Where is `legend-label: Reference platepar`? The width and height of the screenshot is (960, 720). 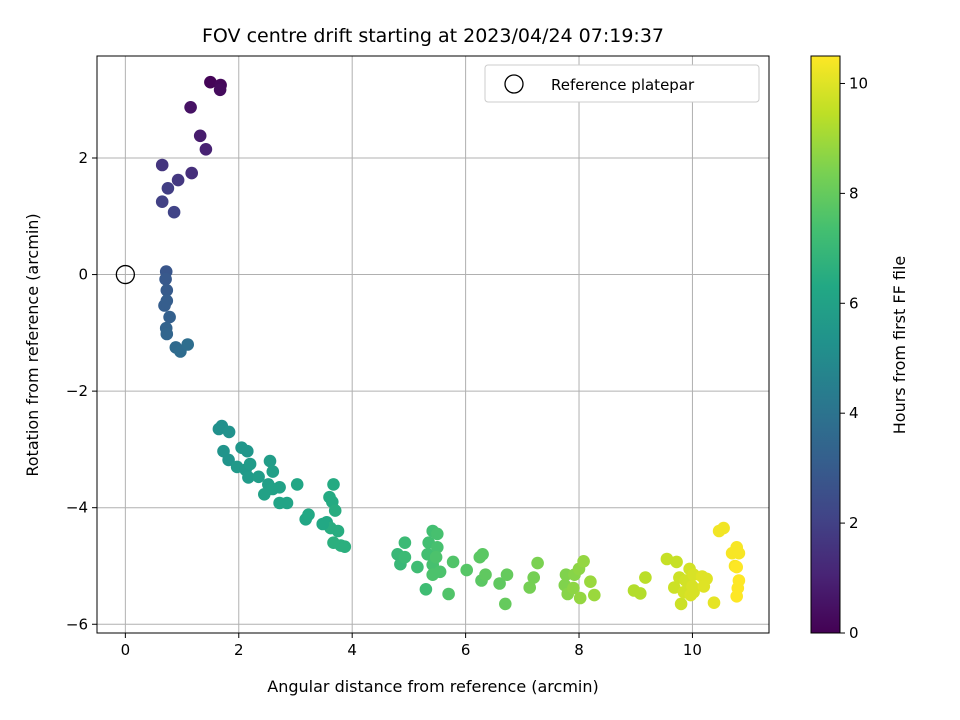
legend-label: Reference platepar is located at coordinates (623, 85).